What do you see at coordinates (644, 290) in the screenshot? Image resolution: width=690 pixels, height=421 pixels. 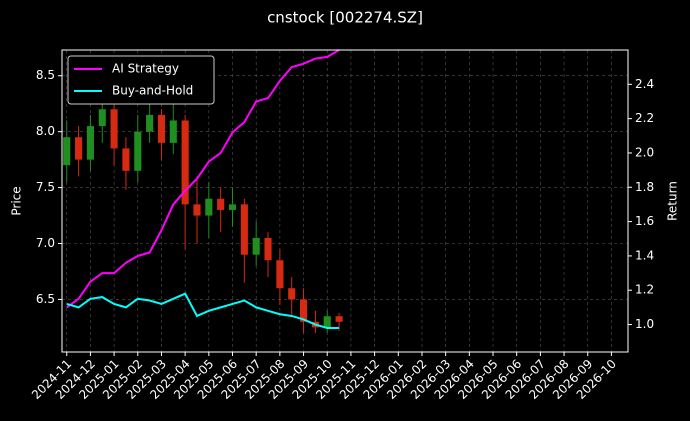 I see `y2-tick-label: 1.2` at bounding box center [644, 290].